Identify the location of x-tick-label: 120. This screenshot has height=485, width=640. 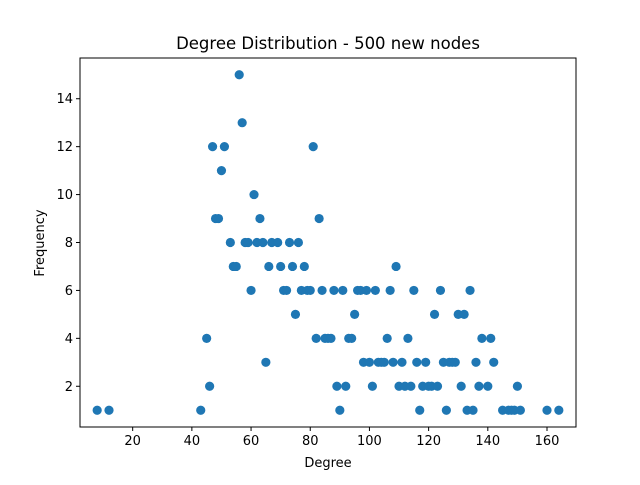
(428, 441).